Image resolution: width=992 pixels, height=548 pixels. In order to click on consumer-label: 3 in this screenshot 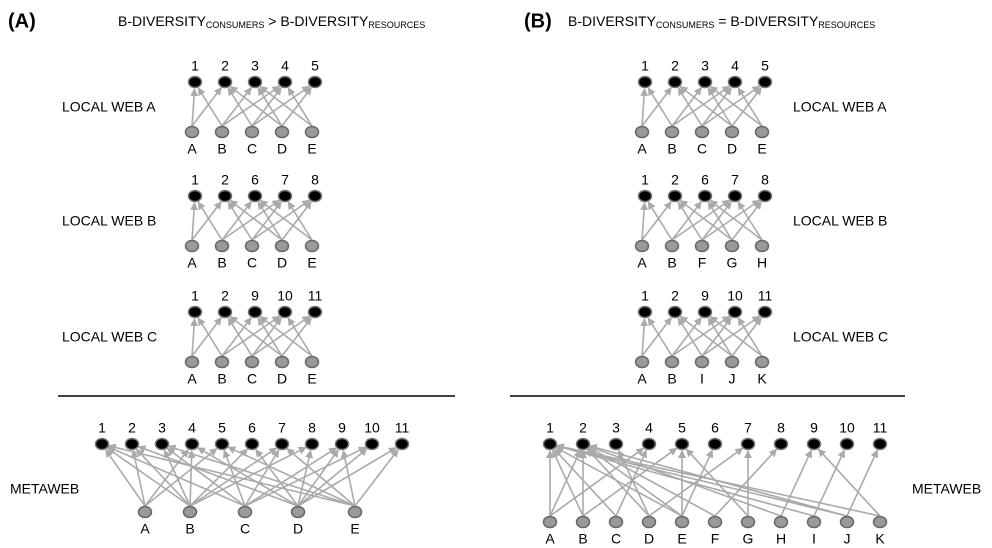, I will do `click(705, 66)`.